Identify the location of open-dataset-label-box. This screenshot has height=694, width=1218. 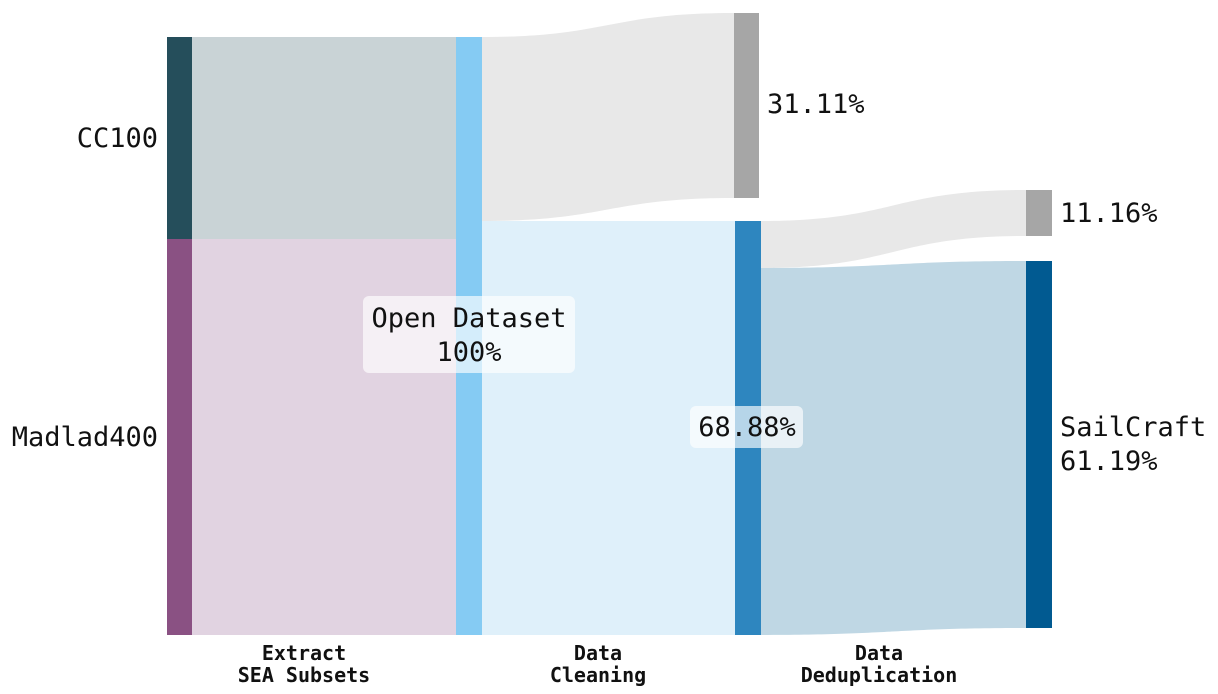
(469, 334).